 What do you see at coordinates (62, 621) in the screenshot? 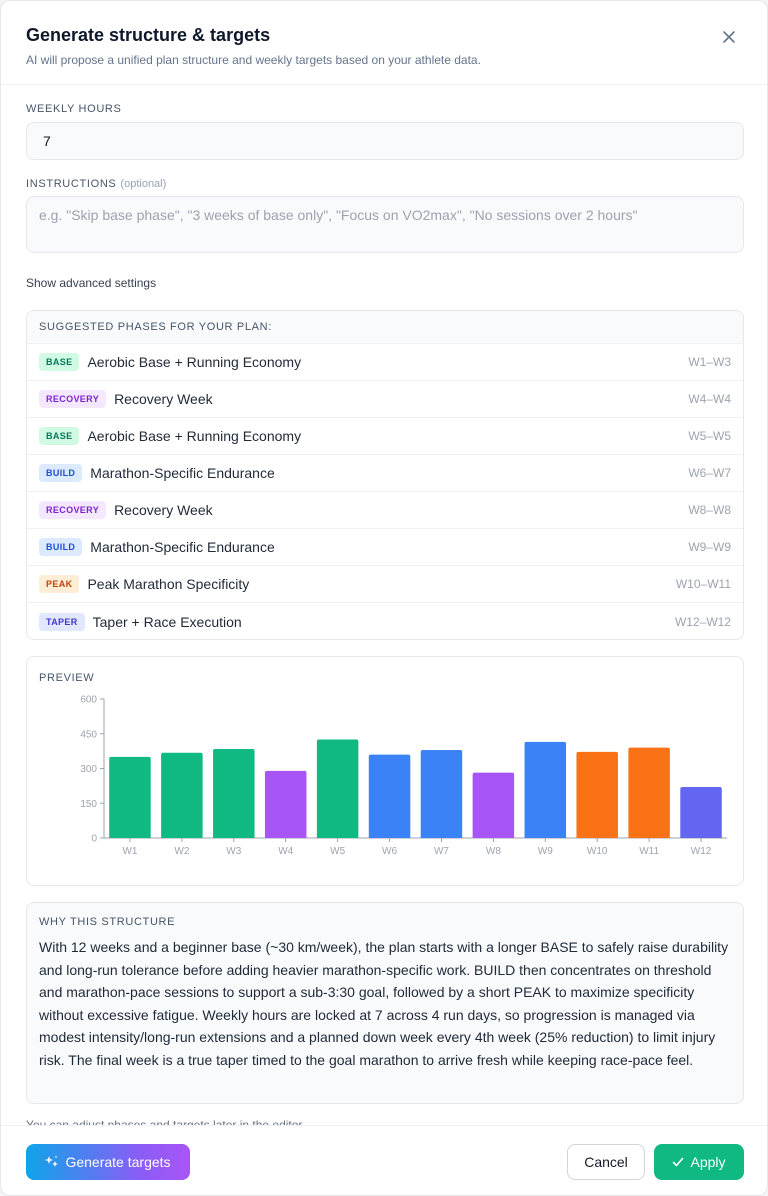
I see `phase-badge: TAPER` at bounding box center [62, 621].